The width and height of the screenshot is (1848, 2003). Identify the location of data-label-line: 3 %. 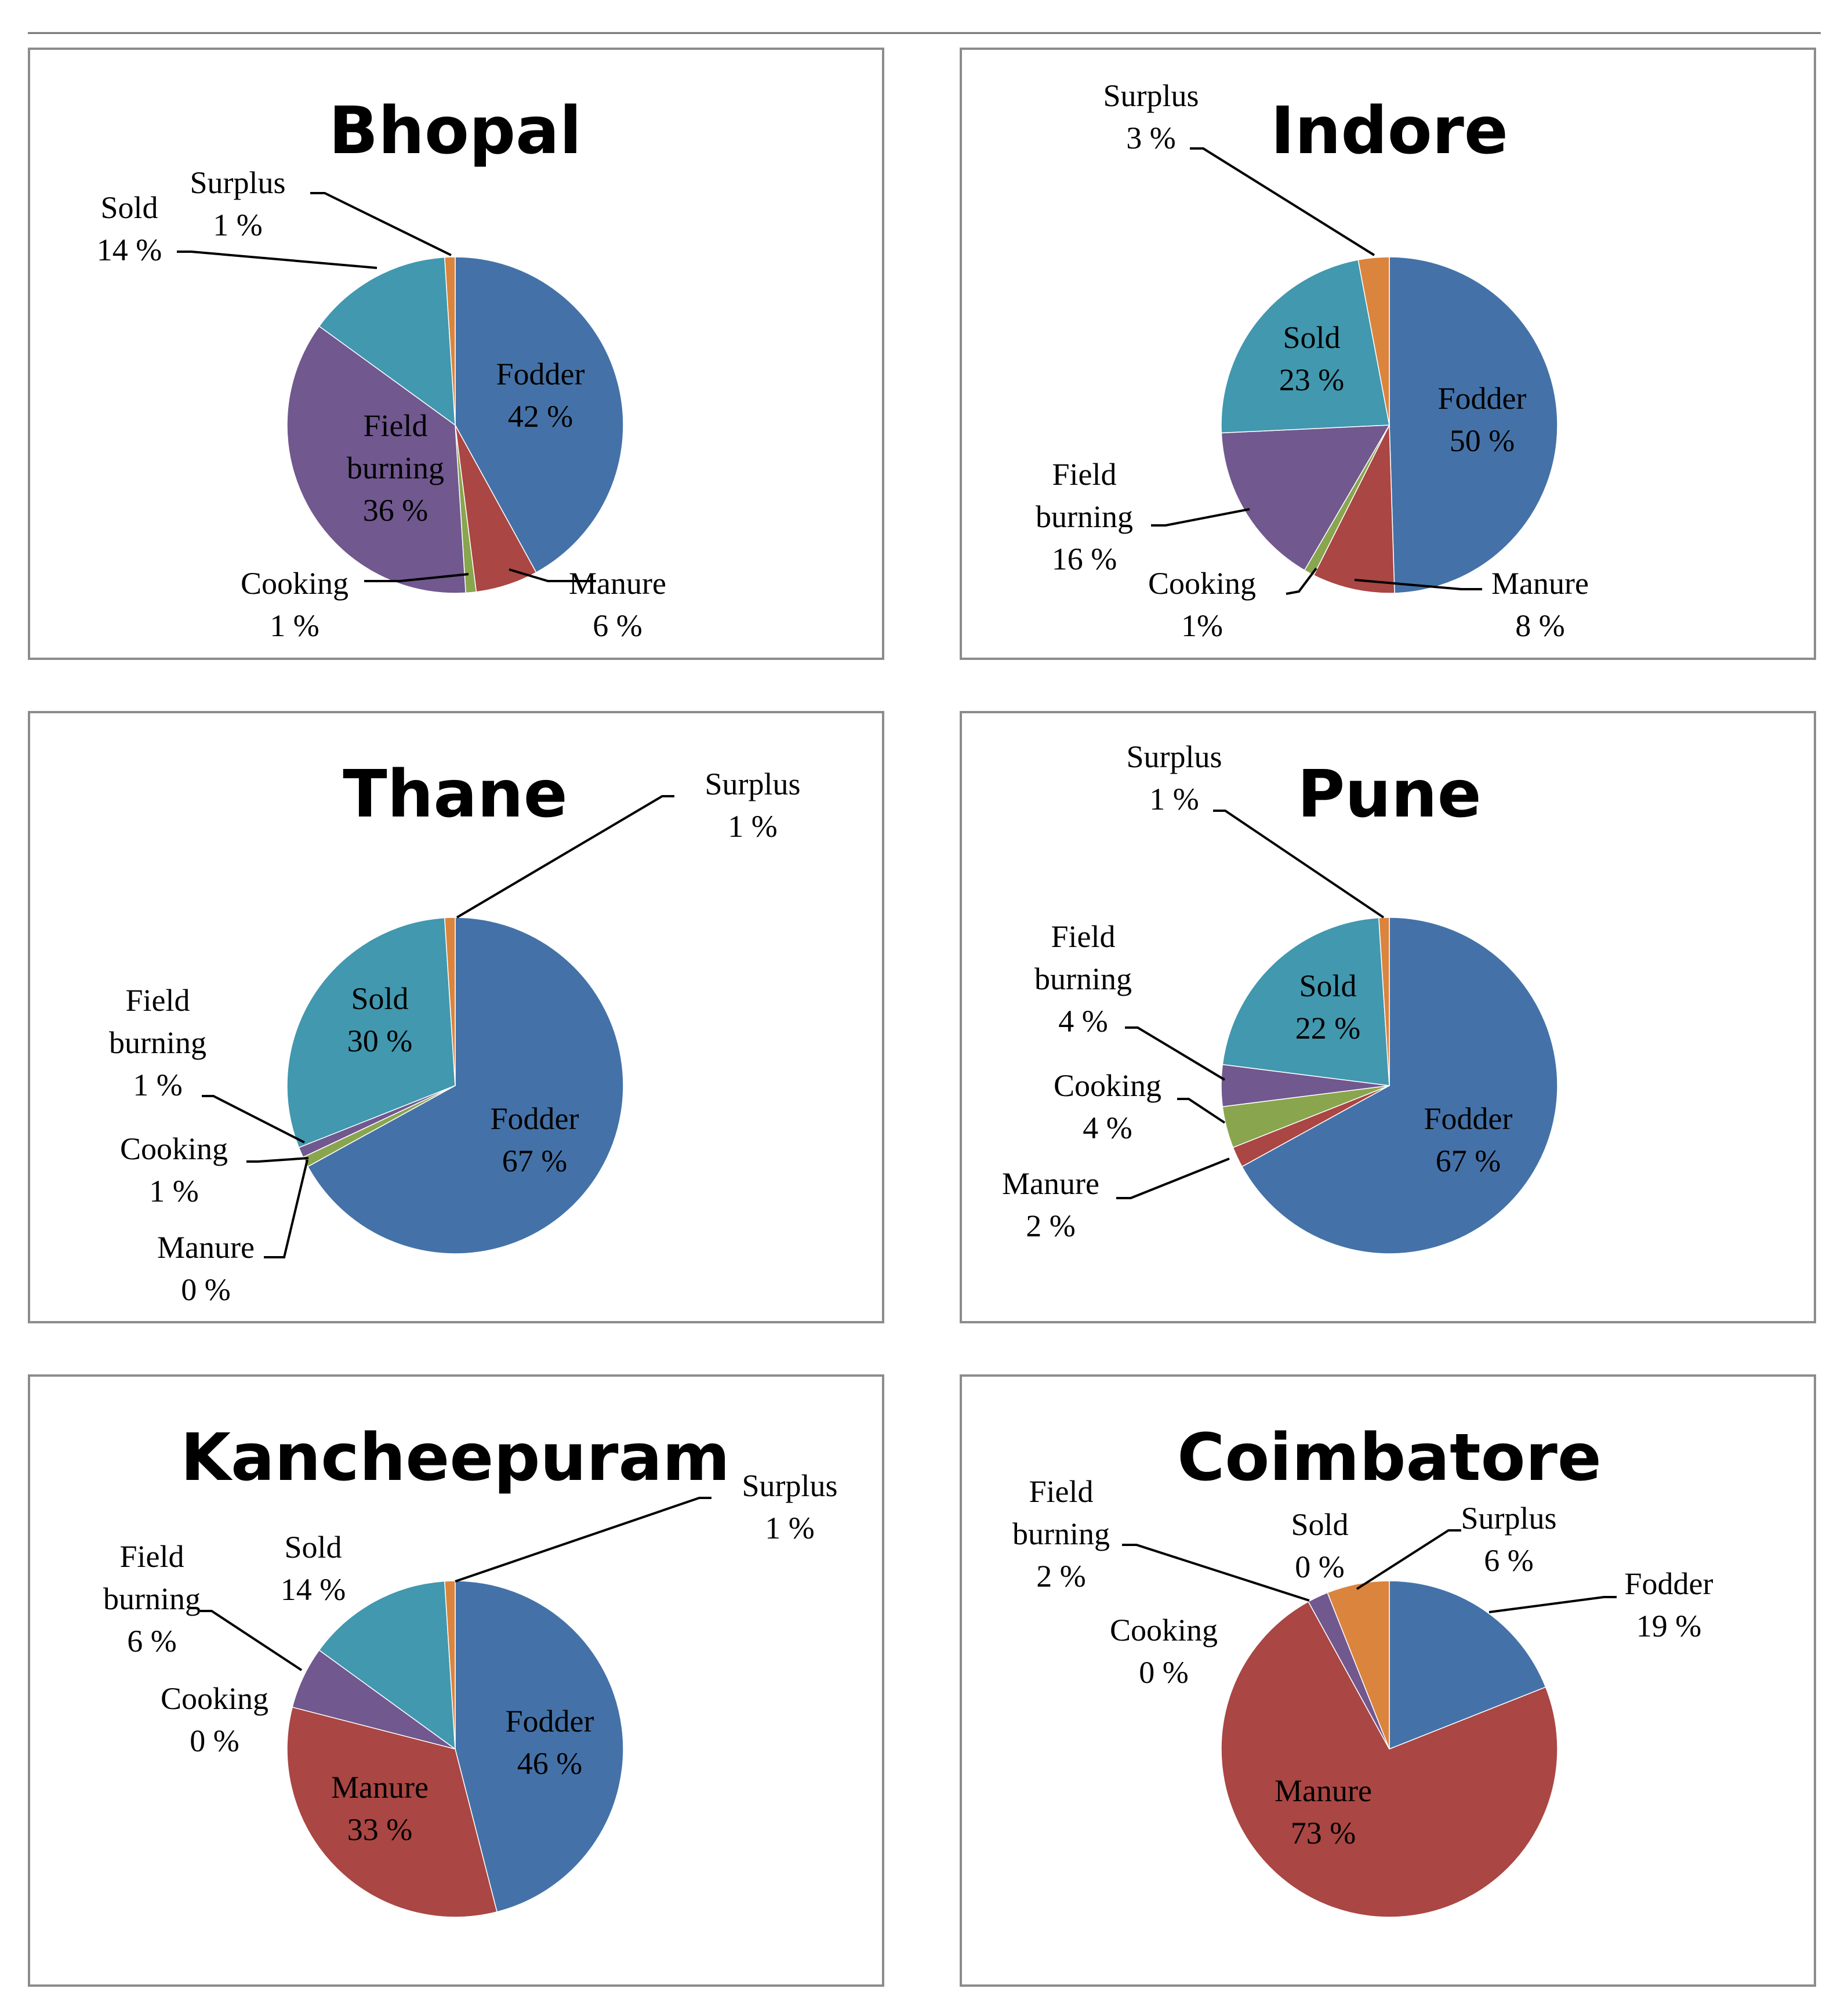
(1150, 138).